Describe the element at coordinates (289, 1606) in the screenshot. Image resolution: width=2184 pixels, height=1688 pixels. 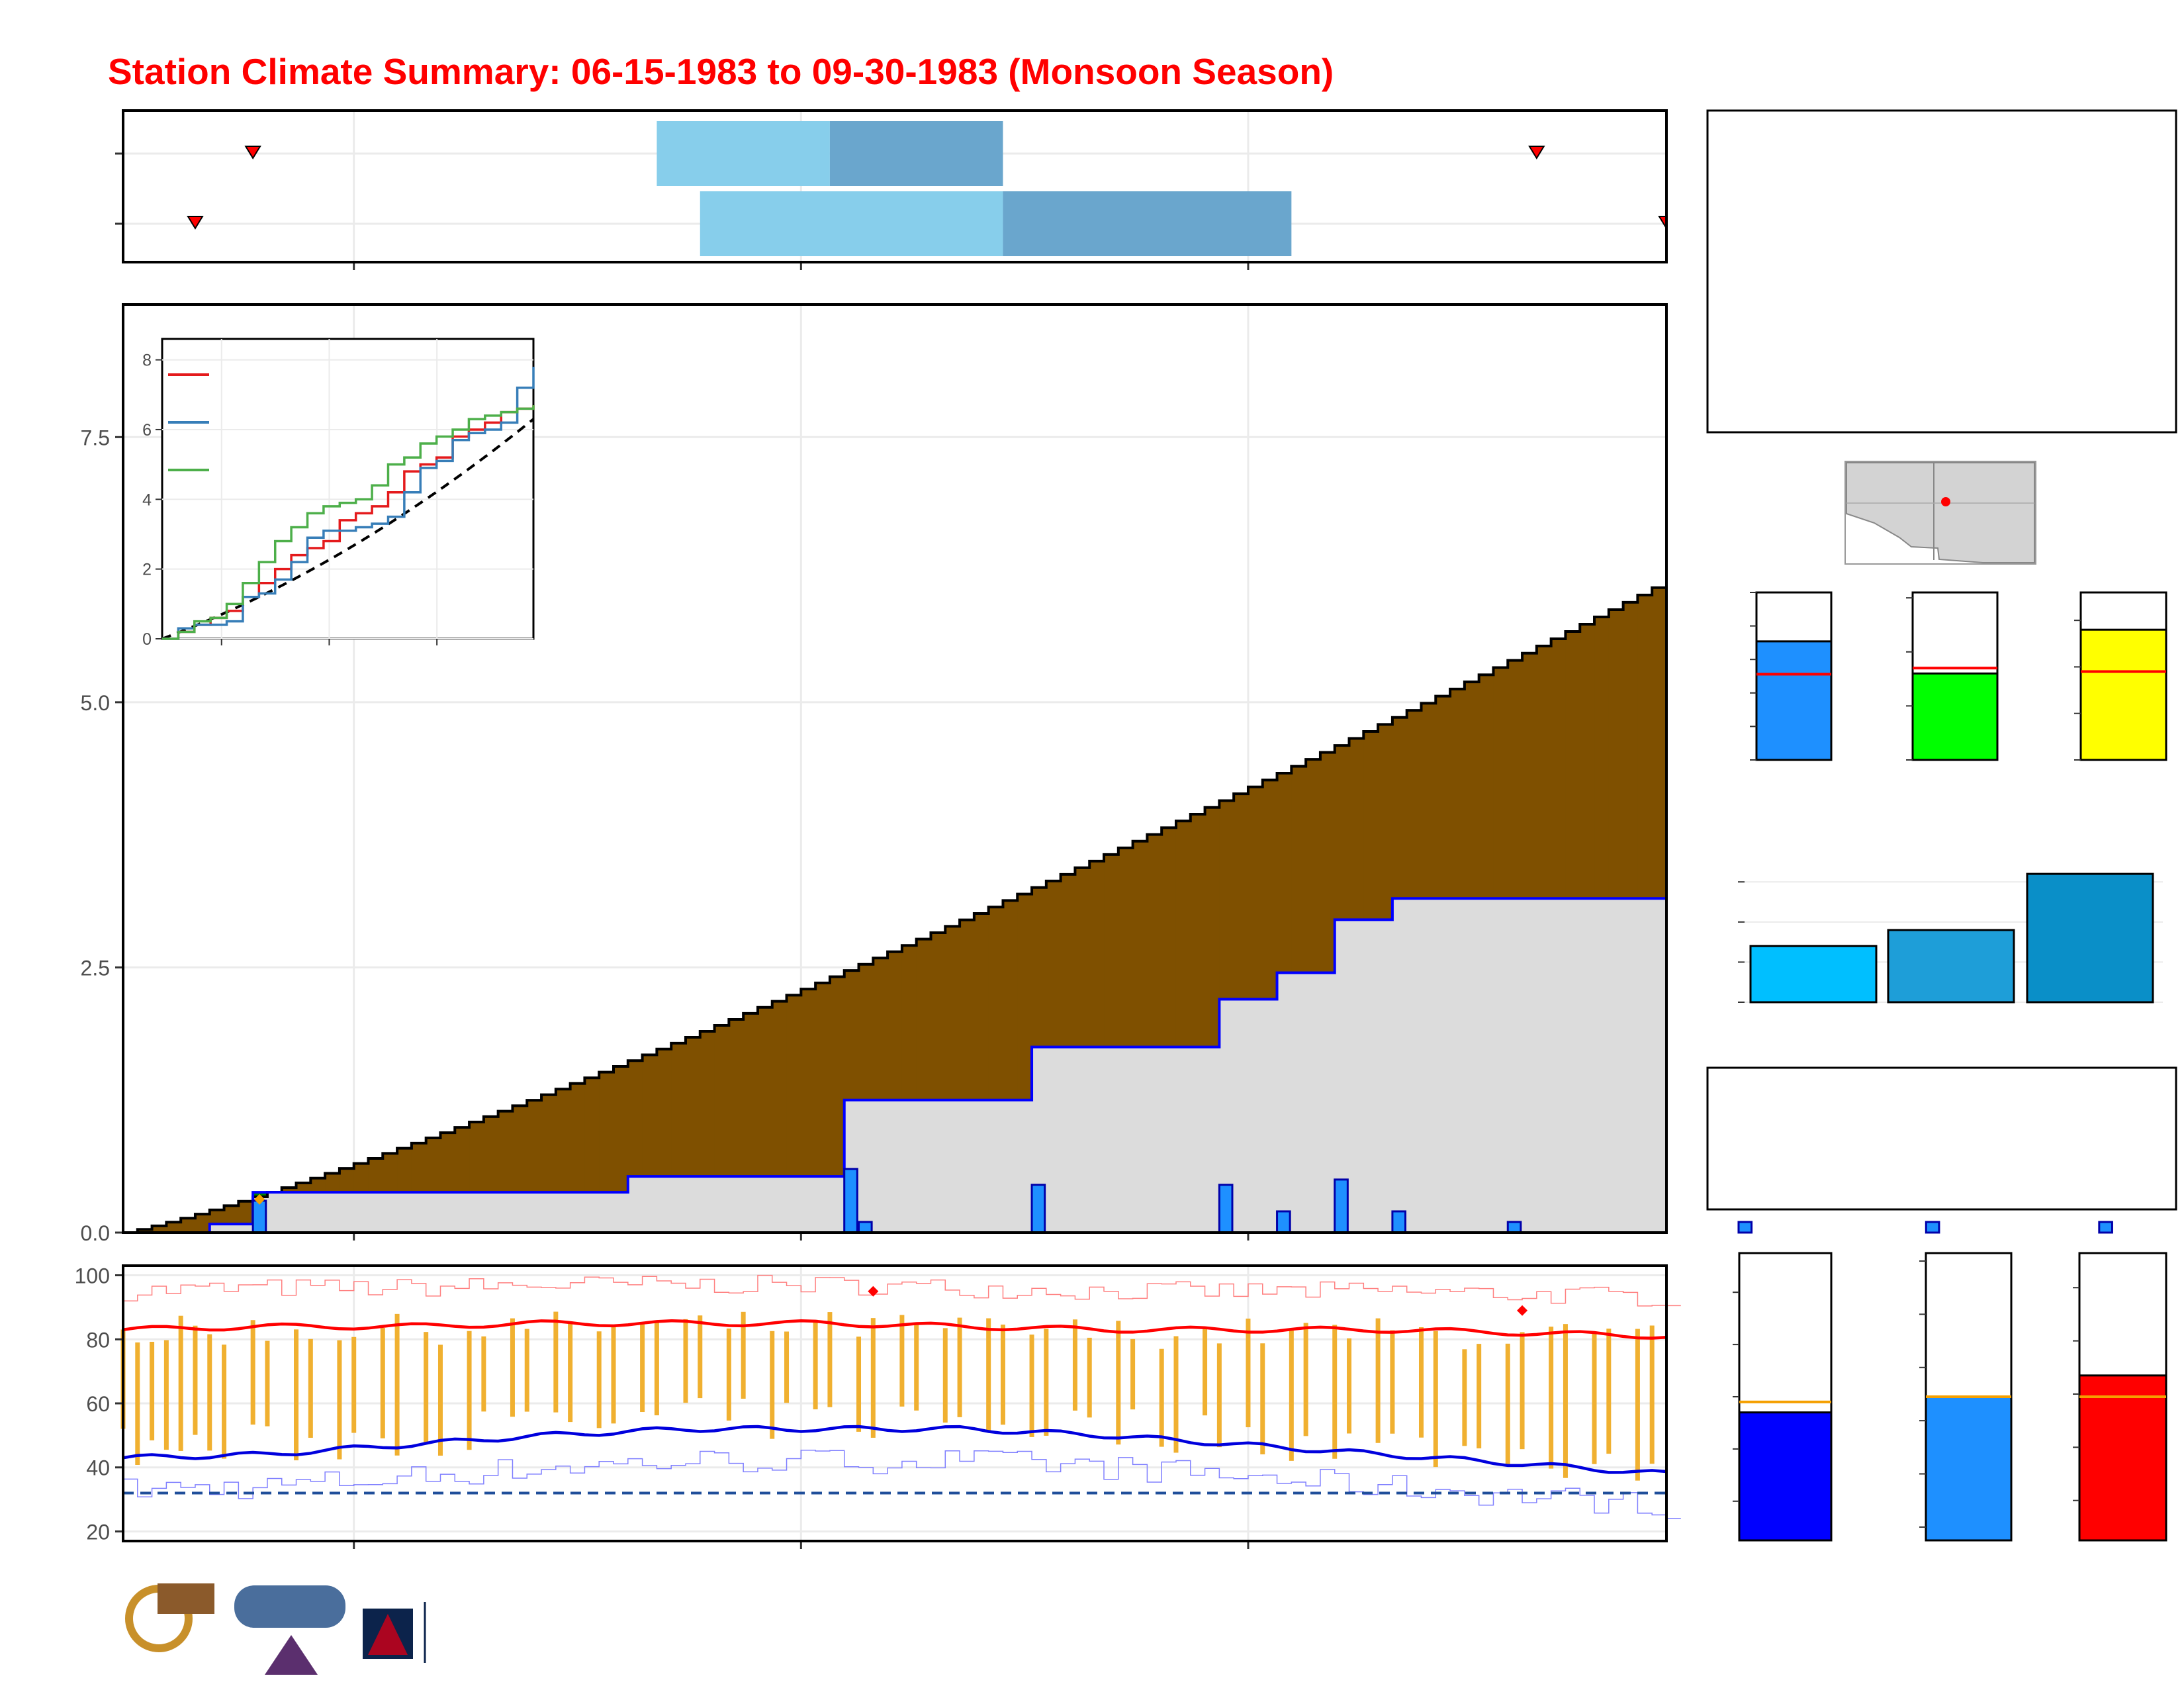
I see `csap-logo-cloud` at that location.